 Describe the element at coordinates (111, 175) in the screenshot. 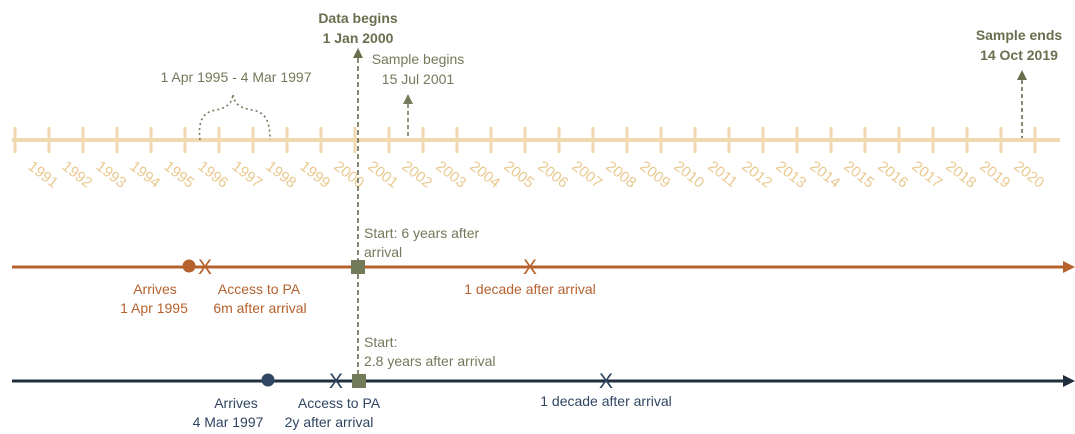

I see `year-label: 1993` at that location.